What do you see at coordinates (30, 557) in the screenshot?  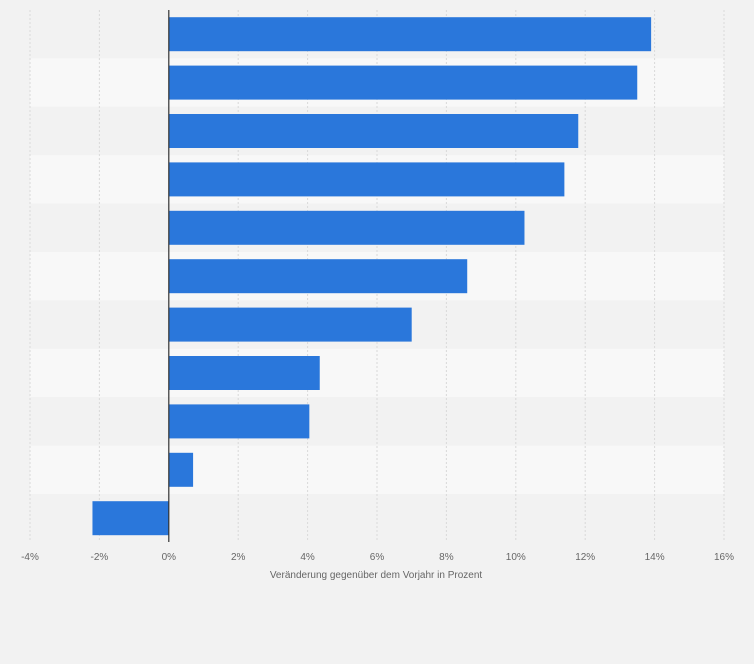 I see `x-tick-label: -4%` at bounding box center [30, 557].